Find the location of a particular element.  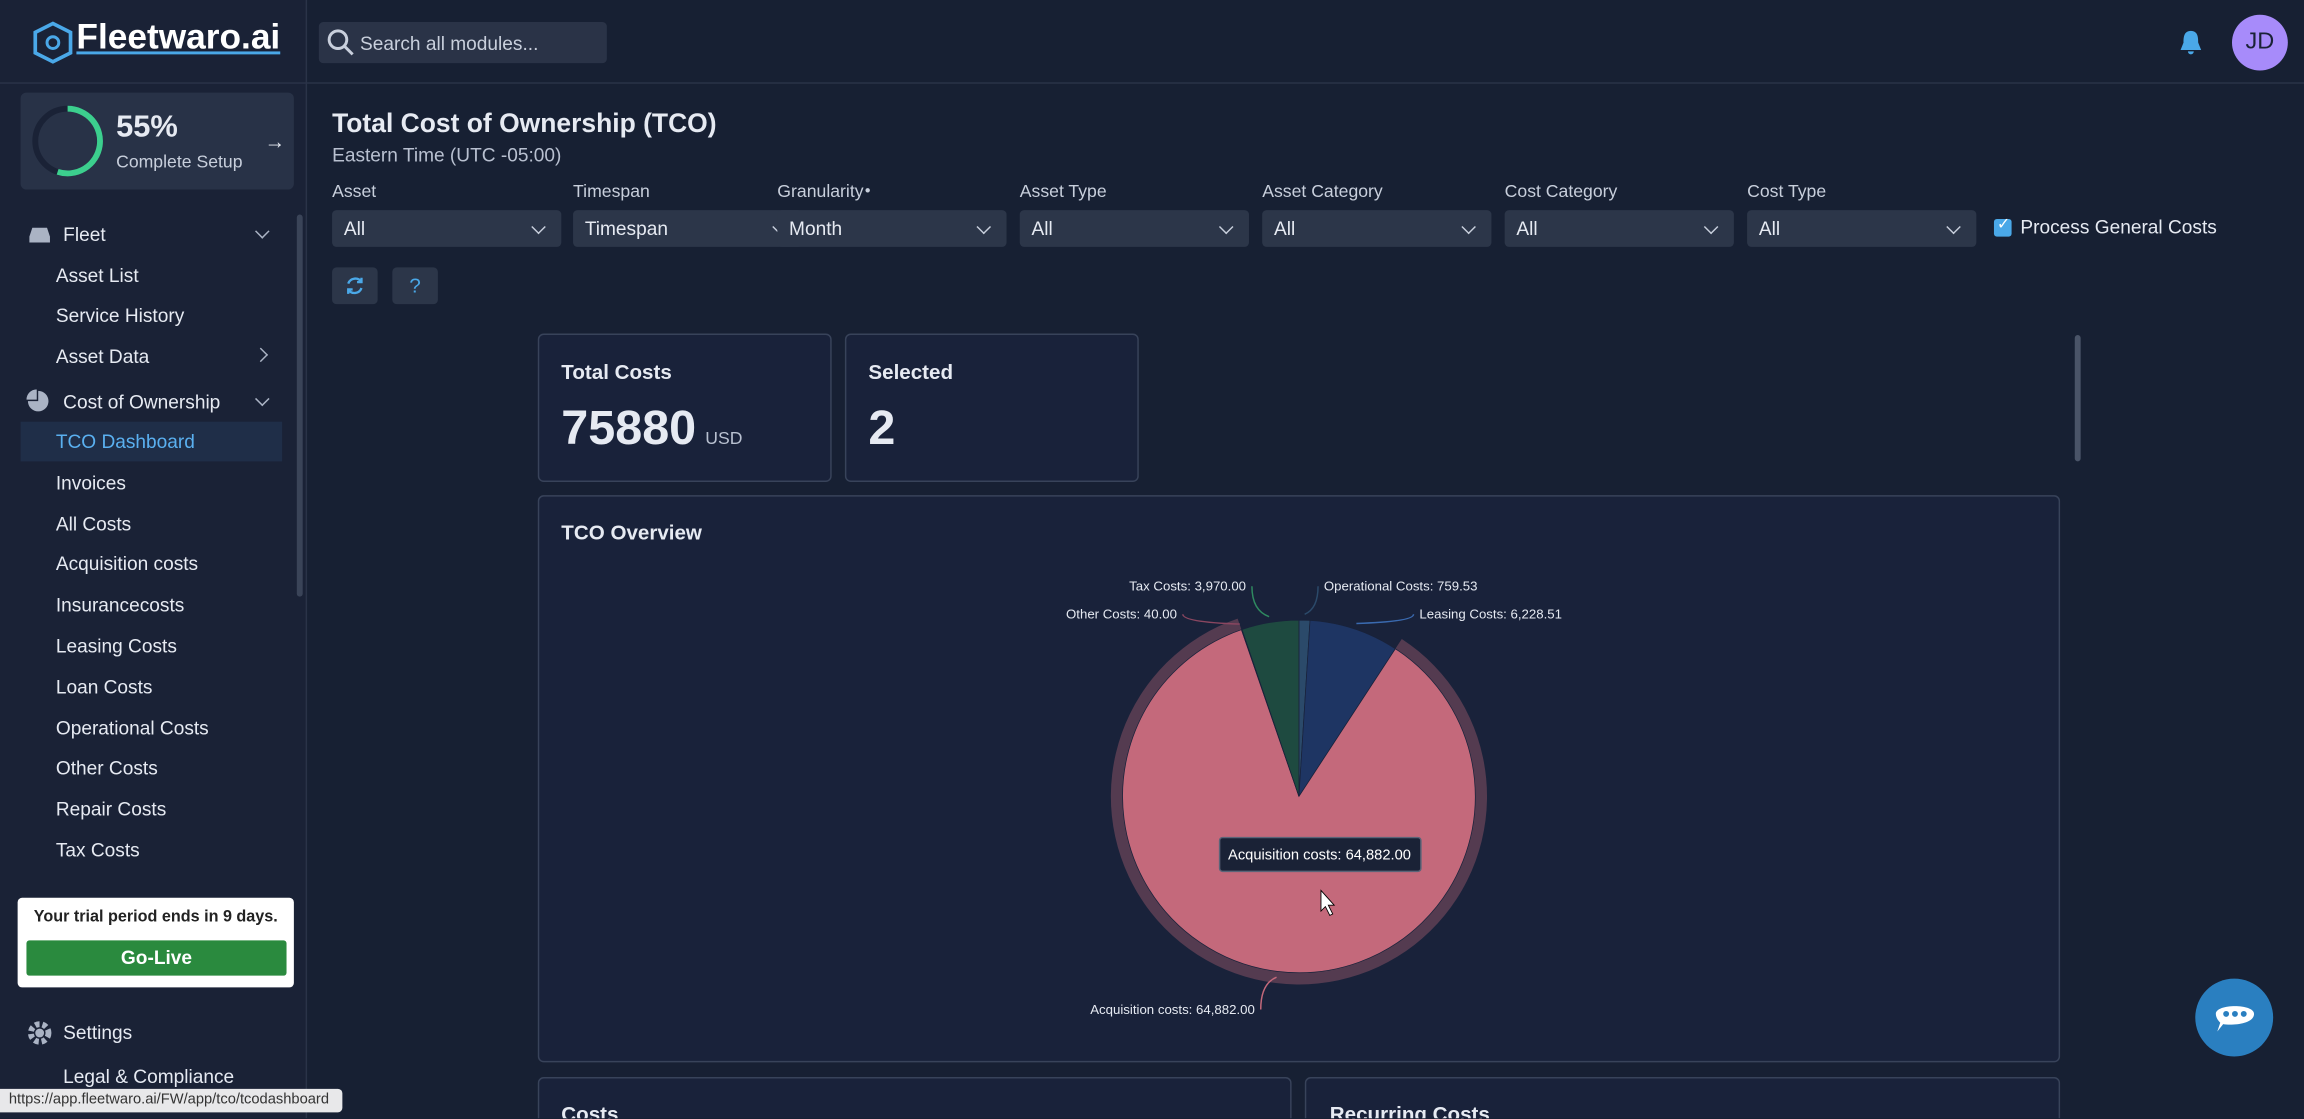

chat-icon is located at coordinates (2235, 1019).